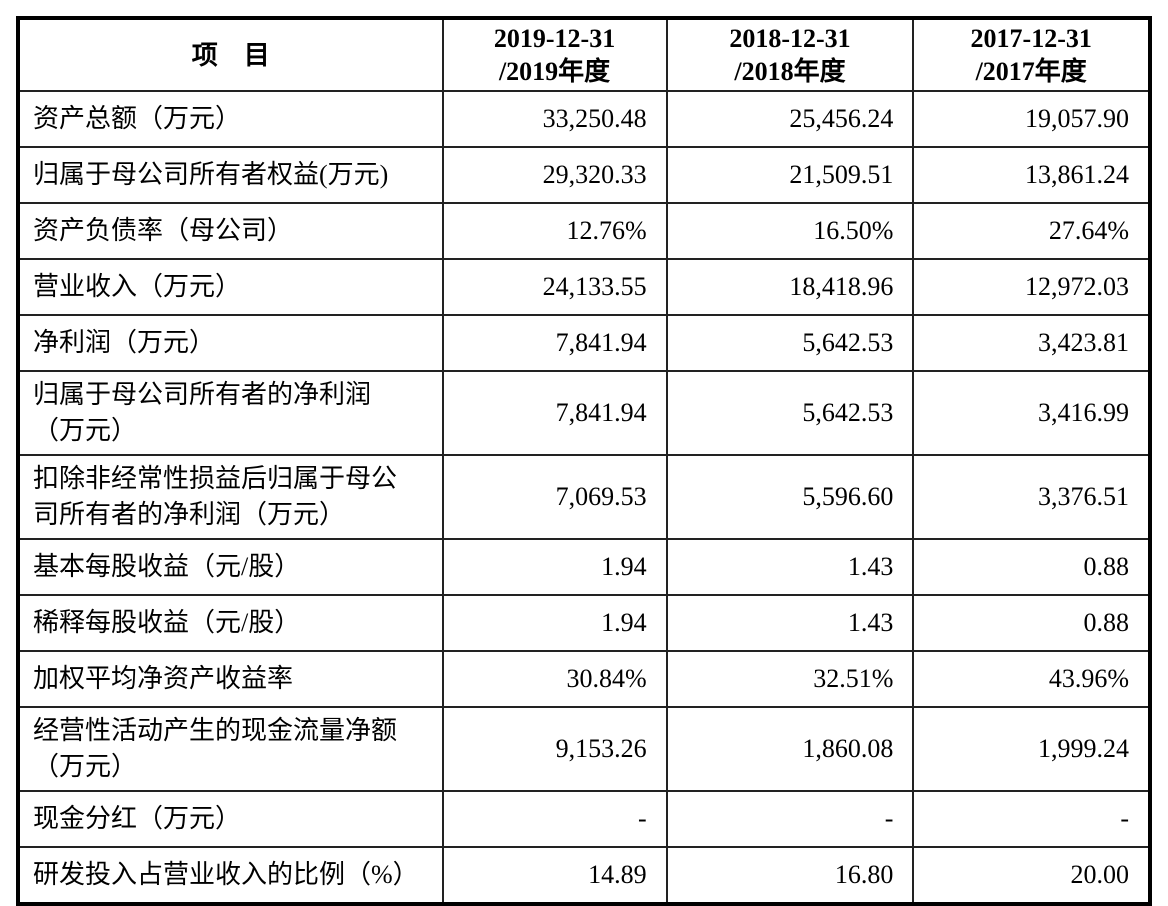 This screenshot has height=906, width=1168. What do you see at coordinates (790, 749) in the screenshot?
I see `row-value: 1,860.08` at bounding box center [790, 749].